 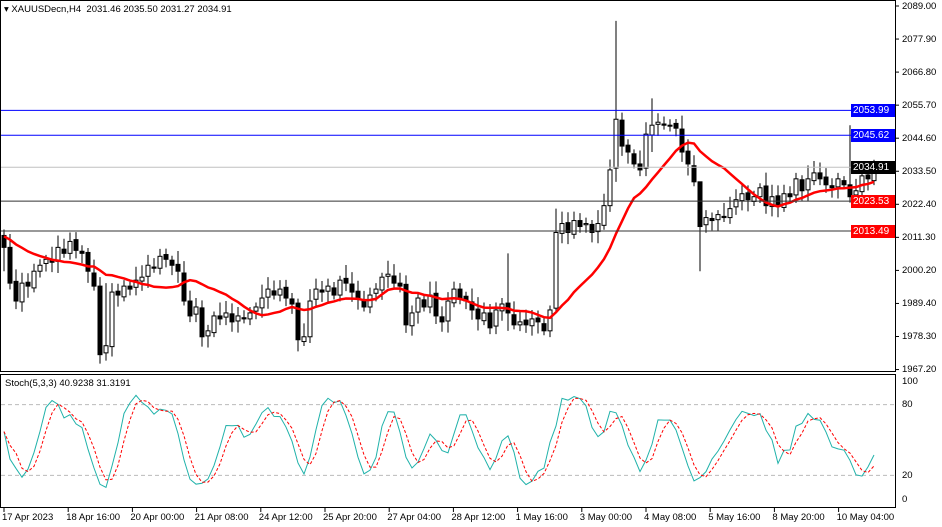 I want to click on price-axis-label: 2089.00, so click(x=919, y=6).